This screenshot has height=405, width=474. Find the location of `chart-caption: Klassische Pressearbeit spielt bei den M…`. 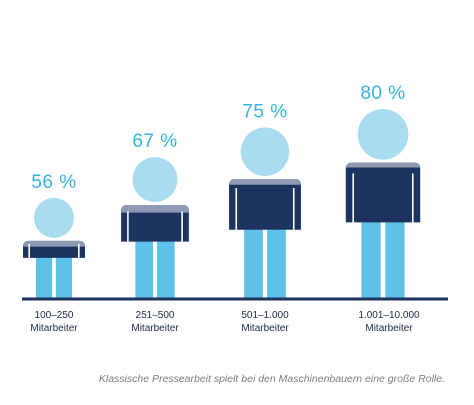

chart-caption: Klassische Pressearbeit spielt bei den M… is located at coordinates (272, 379).